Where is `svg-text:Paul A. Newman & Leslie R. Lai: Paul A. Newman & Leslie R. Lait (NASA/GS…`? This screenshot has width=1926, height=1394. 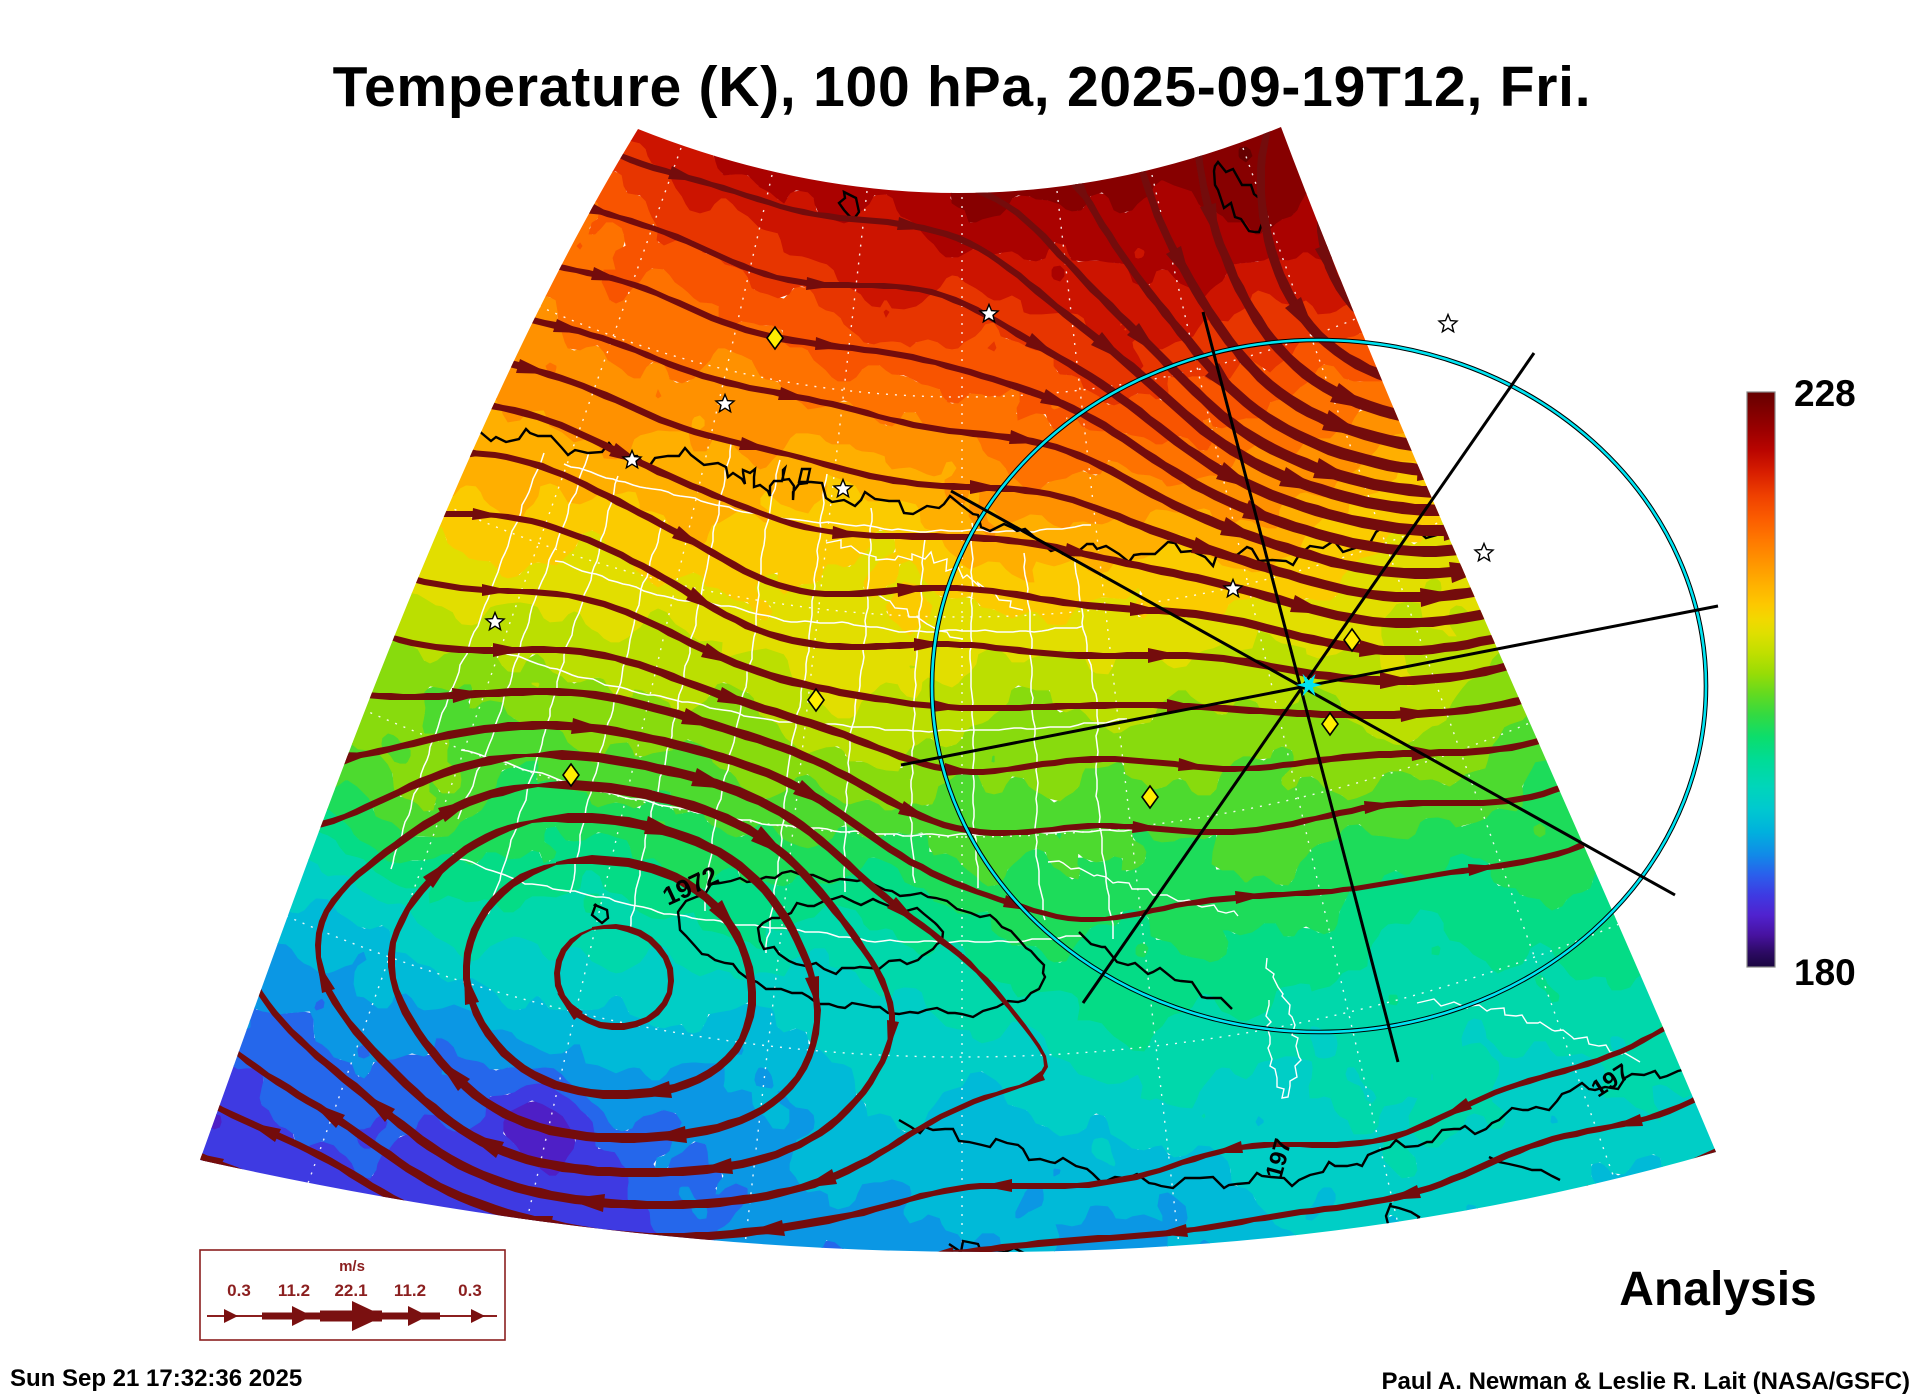 svg-text:Paul A. Newman & Leslie R. Lai: Paul A. Newman & Leslie R. Lait (NASA/GS… is located at coordinates (1645, 1381).